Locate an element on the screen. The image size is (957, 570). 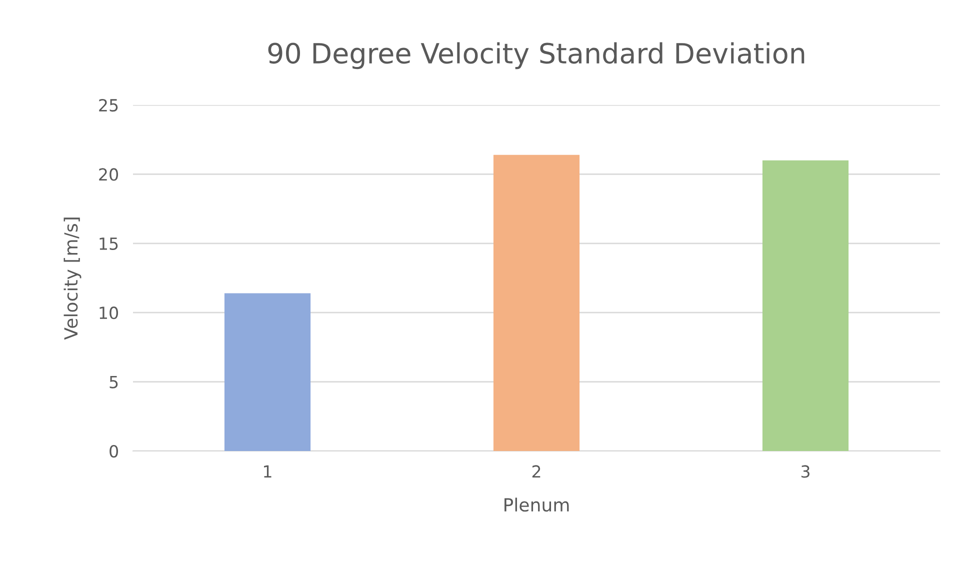
y-tick-label: 20 is located at coordinates (108, 174).